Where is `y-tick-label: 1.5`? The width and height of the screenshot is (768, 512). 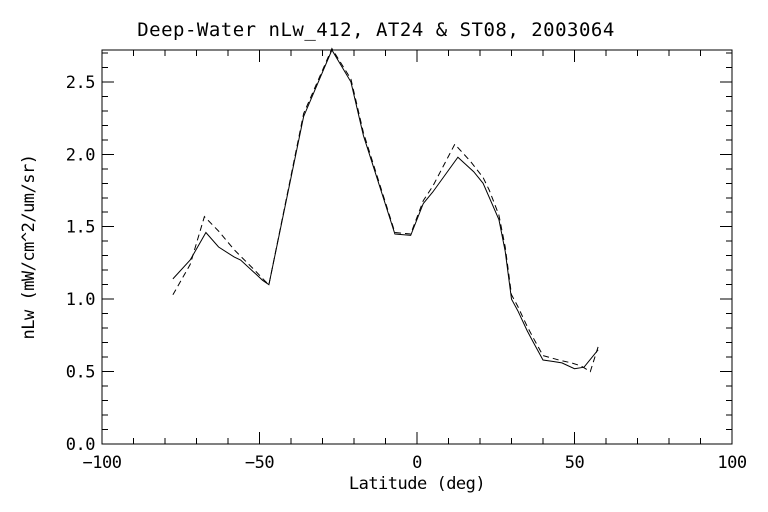
y-tick-label: 1.5 is located at coordinates (80, 228).